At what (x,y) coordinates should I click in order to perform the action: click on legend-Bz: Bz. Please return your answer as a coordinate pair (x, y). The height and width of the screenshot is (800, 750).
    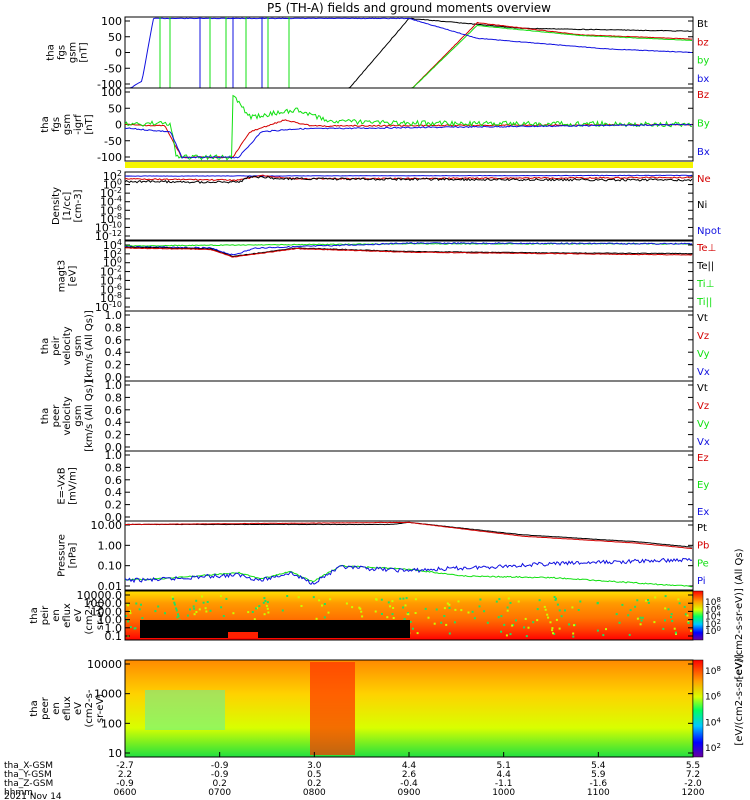
    Looking at the image, I should click on (703, 95).